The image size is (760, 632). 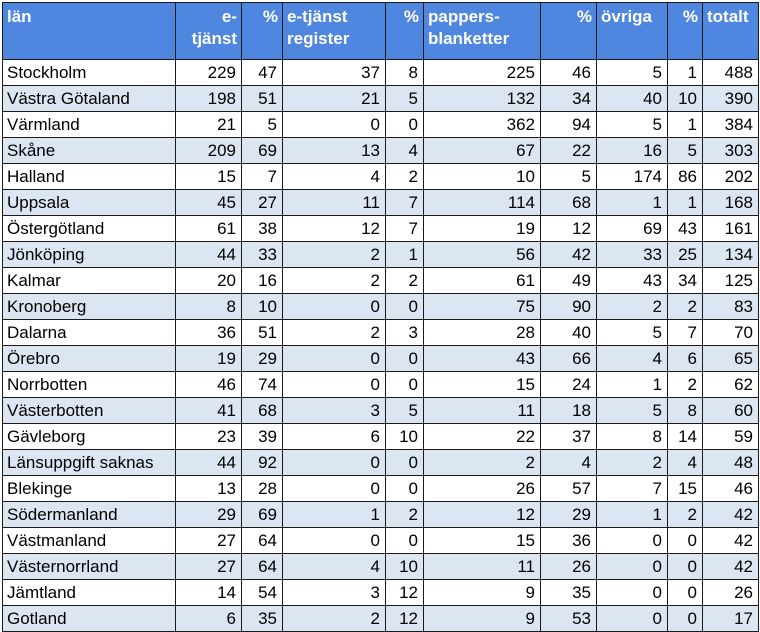 I want to click on pappers-count-cell: 56, so click(x=482, y=254).